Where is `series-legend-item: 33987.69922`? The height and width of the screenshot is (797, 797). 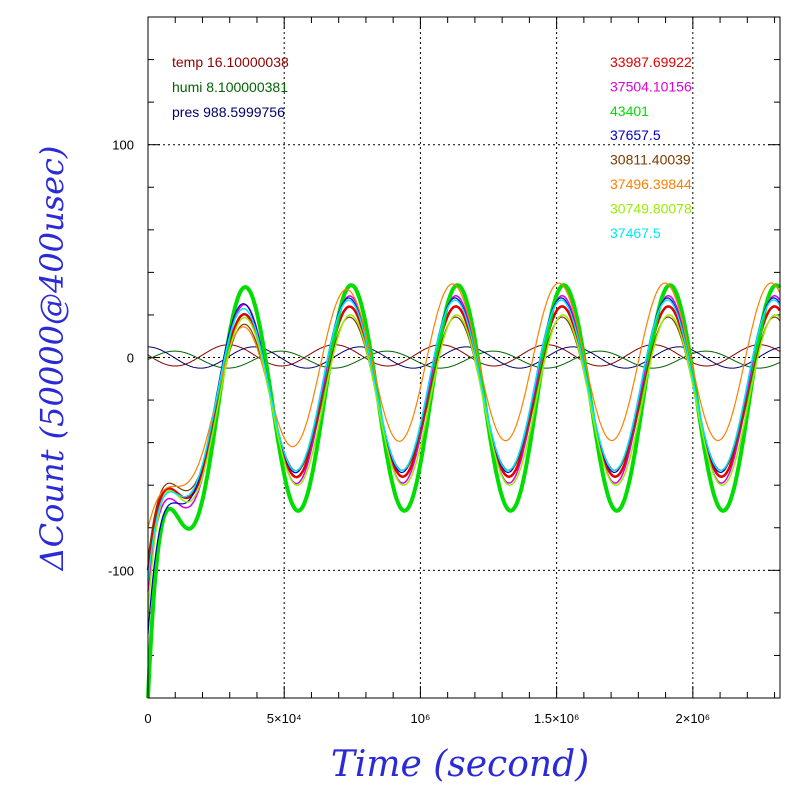 series-legend-item: 33987.69922 is located at coordinates (651, 62).